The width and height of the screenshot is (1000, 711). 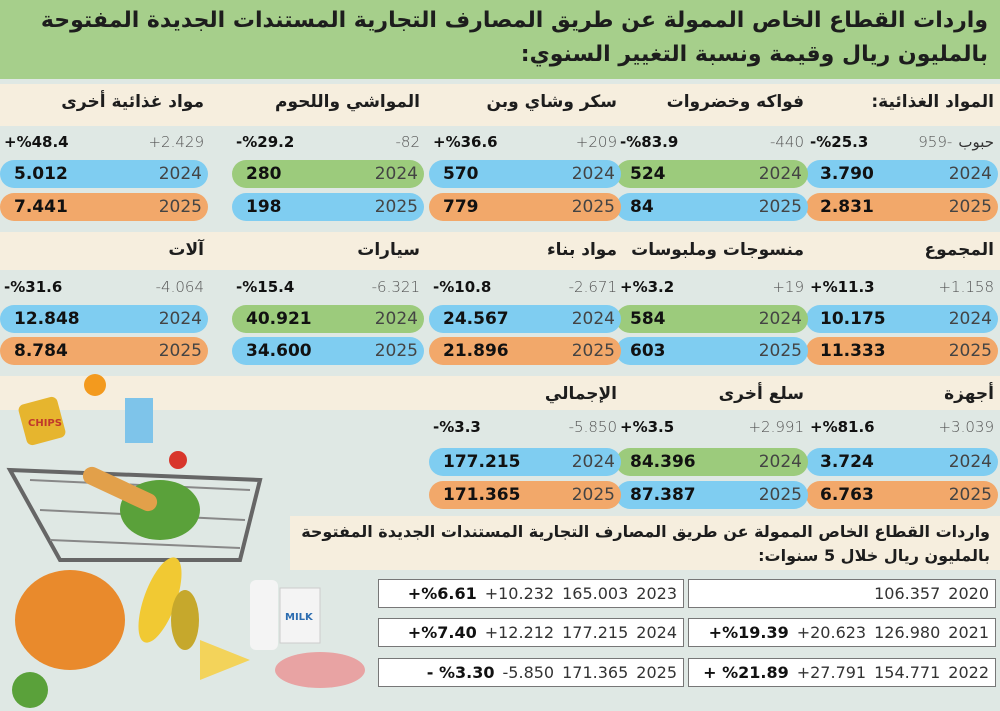 I want to click on percent-change: %29.2-, so click(x=265, y=142).